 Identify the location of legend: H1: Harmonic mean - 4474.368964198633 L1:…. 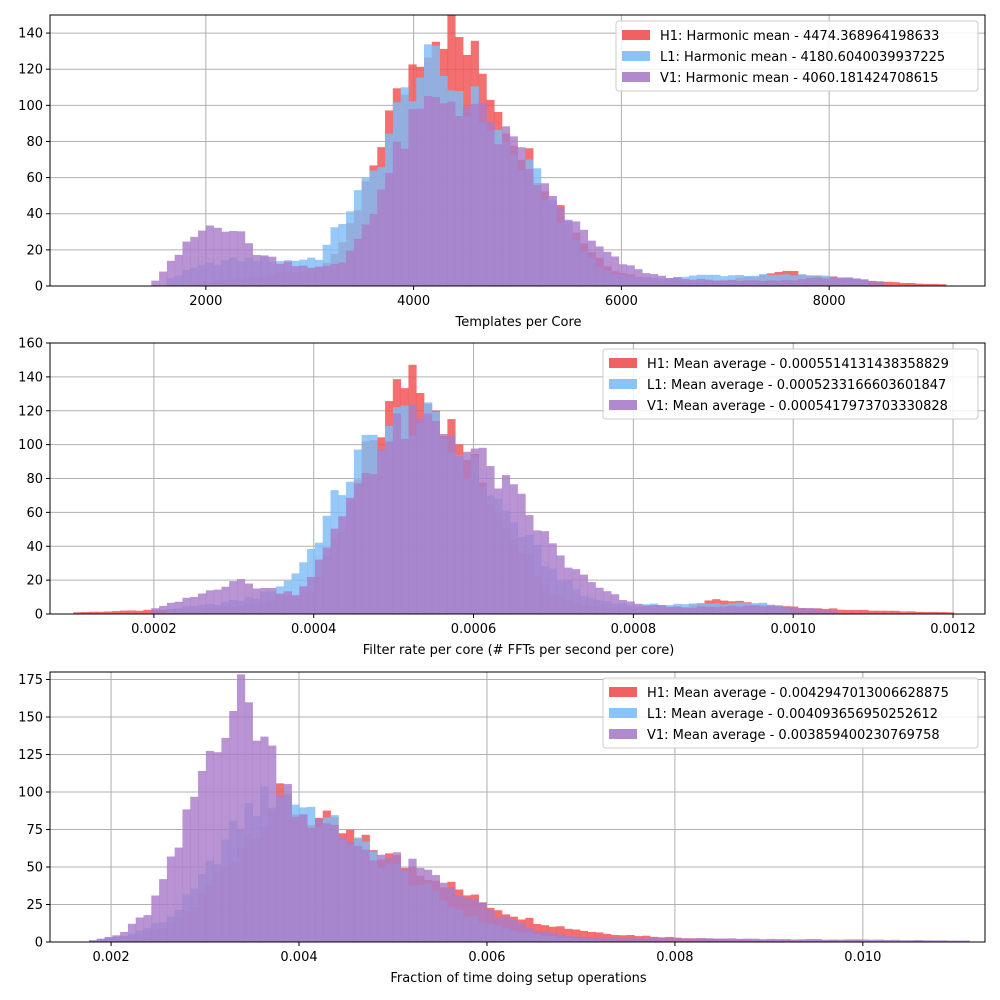
(797, 56).